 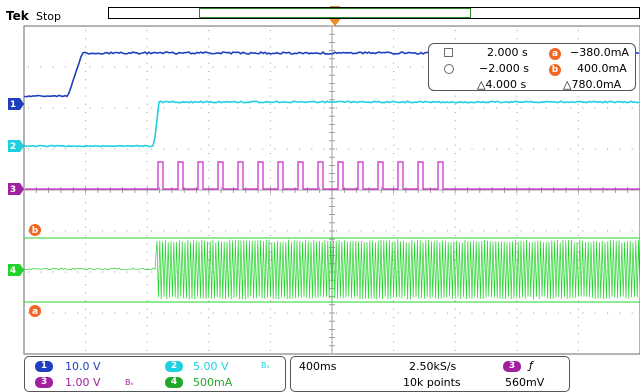 I want to click on ch1-marker: 1, so click(x=16, y=104).